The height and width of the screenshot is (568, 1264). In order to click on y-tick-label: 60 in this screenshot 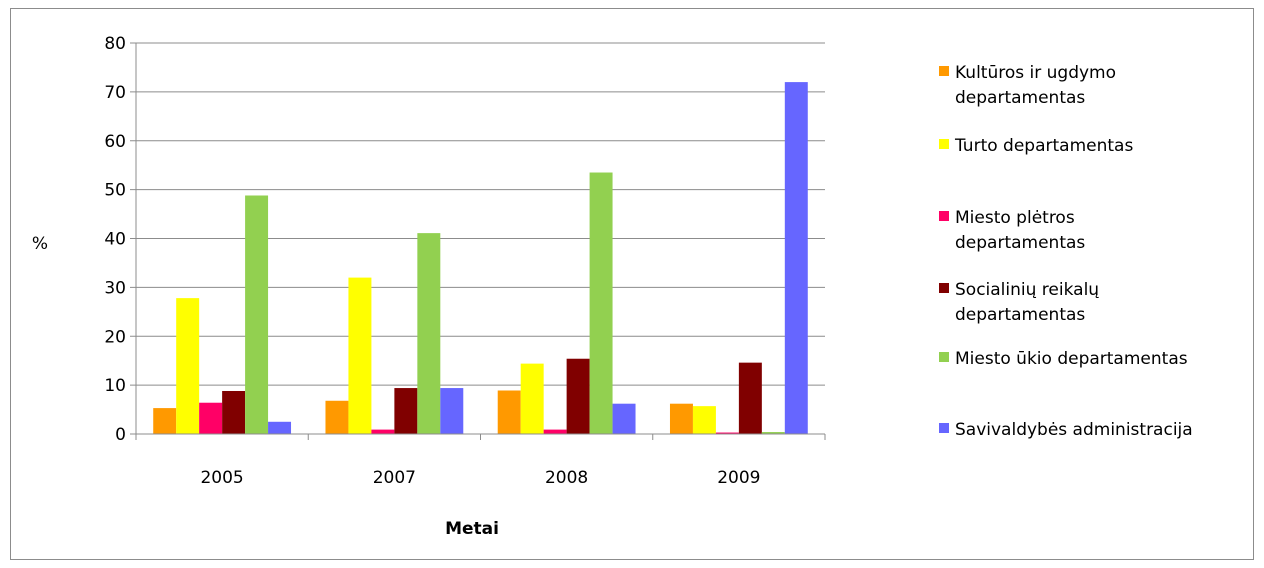, I will do `click(115, 142)`.